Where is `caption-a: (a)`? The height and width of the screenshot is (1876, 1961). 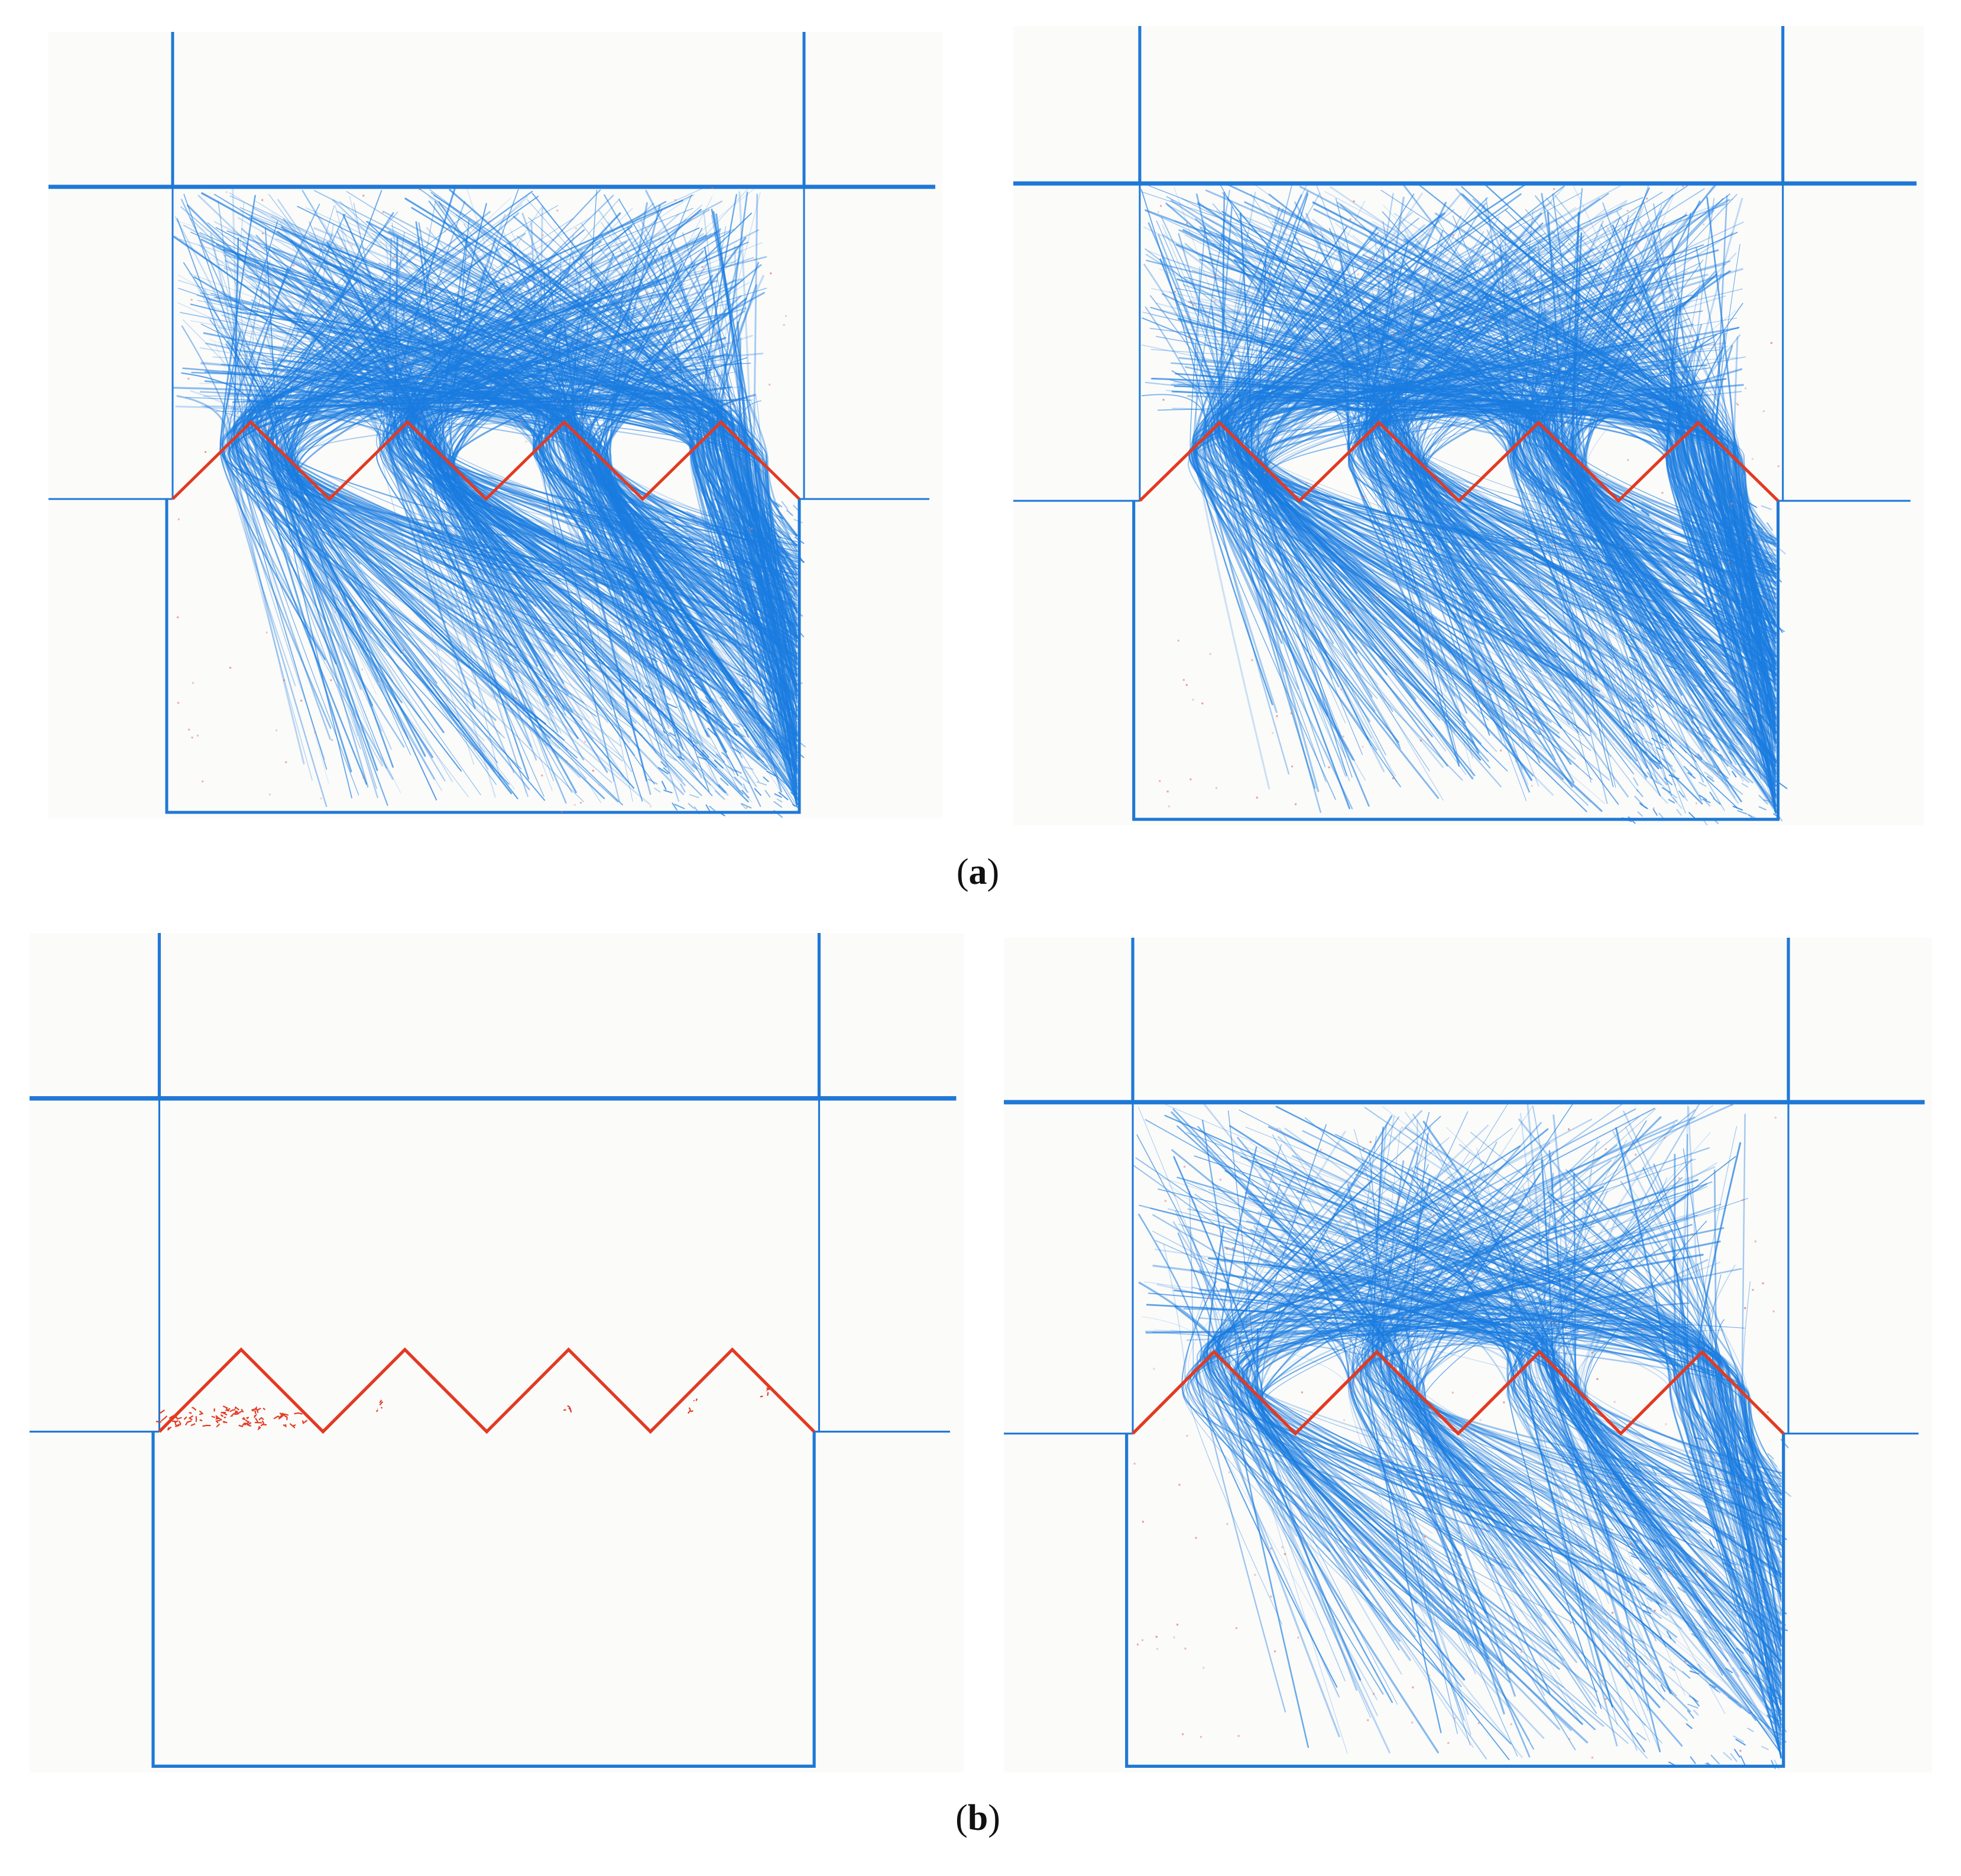 caption-a: (a) is located at coordinates (978, 872).